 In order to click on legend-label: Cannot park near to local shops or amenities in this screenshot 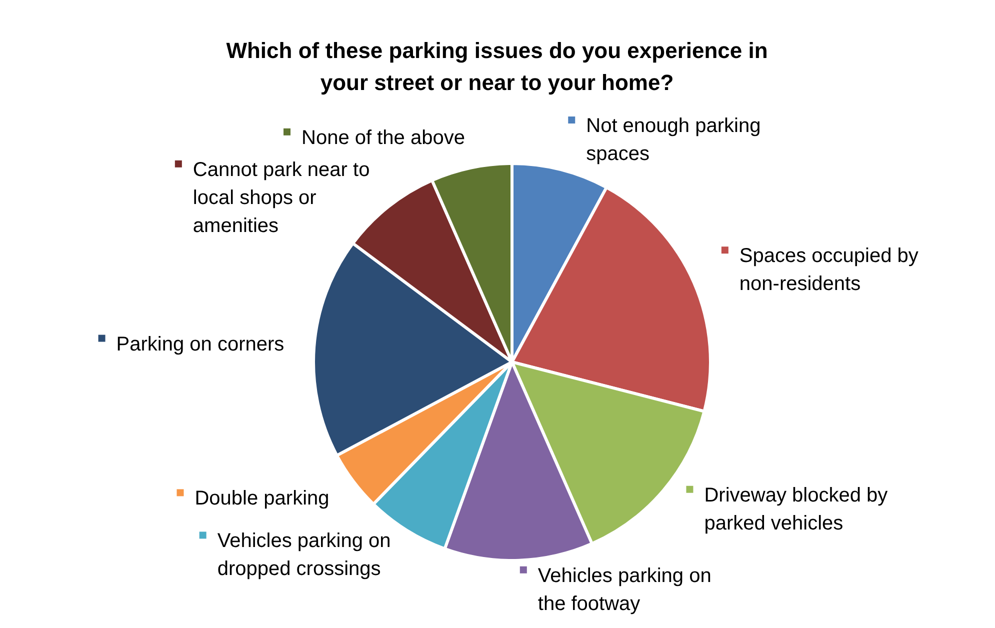, I will do `click(281, 197)`.